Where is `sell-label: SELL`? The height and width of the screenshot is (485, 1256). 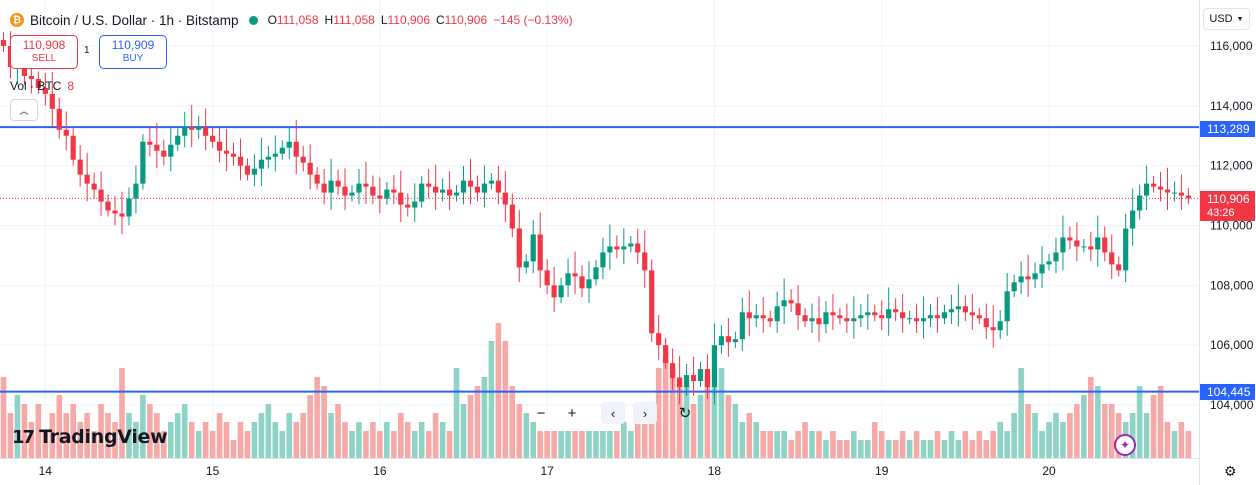 sell-label: SELL is located at coordinates (44, 58).